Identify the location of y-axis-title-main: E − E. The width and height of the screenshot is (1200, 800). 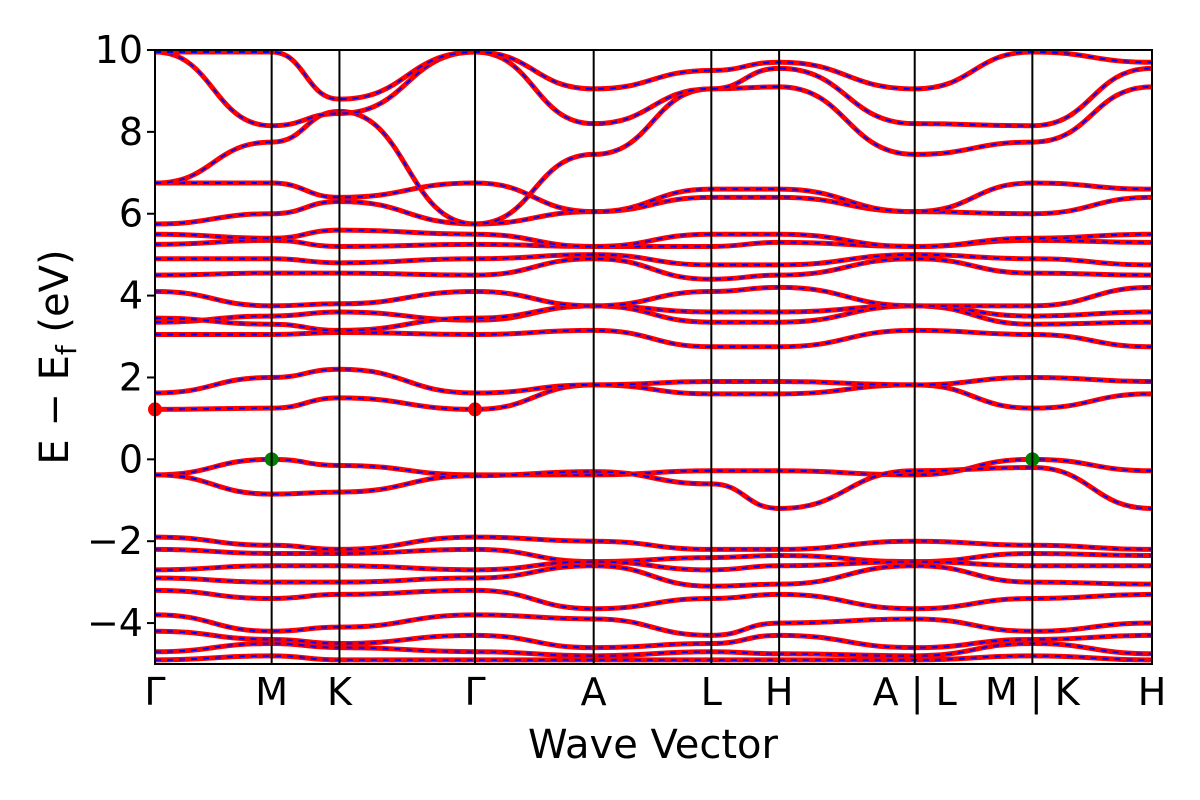
(55, 410).